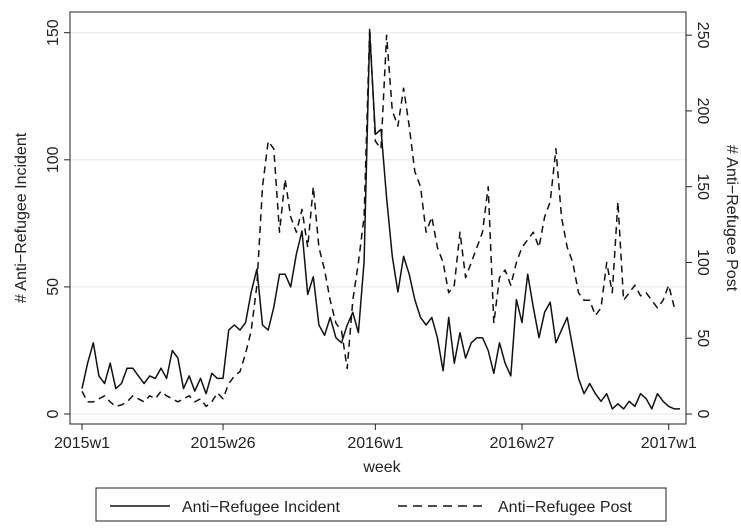 This screenshot has height=529, width=741. Describe the element at coordinates (702, 111) in the screenshot. I see `y-right-tick-label-4: 200` at that location.